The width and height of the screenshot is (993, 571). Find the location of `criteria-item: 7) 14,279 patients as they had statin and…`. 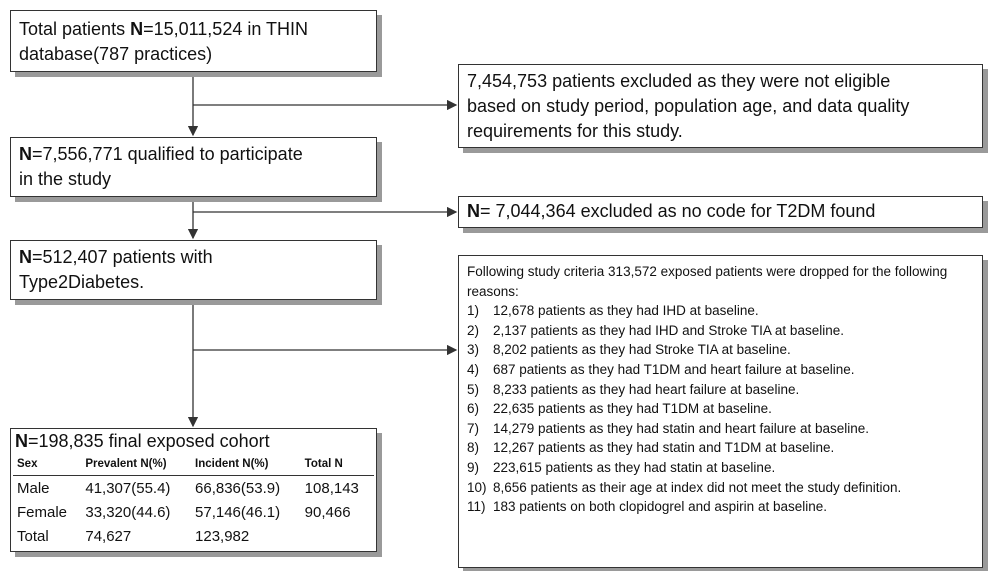

criteria-item: 7) 14,279 patients as they had statin and… is located at coordinates (720, 429).